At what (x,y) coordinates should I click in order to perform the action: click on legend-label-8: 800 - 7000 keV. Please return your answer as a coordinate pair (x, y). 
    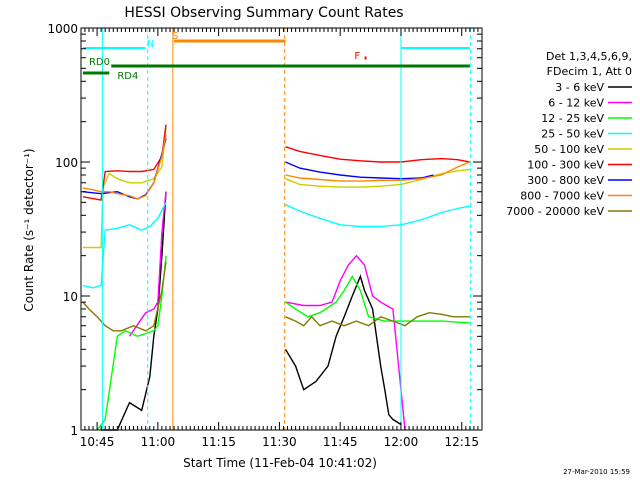
    Looking at the image, I should click on (562, 196).